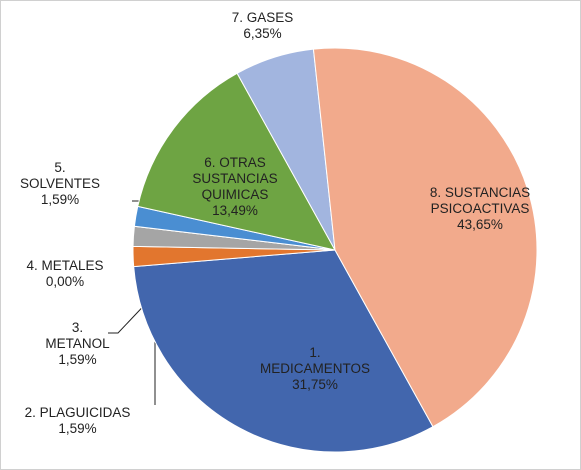 Image resolution: width=581 pixels, height=470 pixels. I want to click on value-label: 31,75%, so click(315, 384).